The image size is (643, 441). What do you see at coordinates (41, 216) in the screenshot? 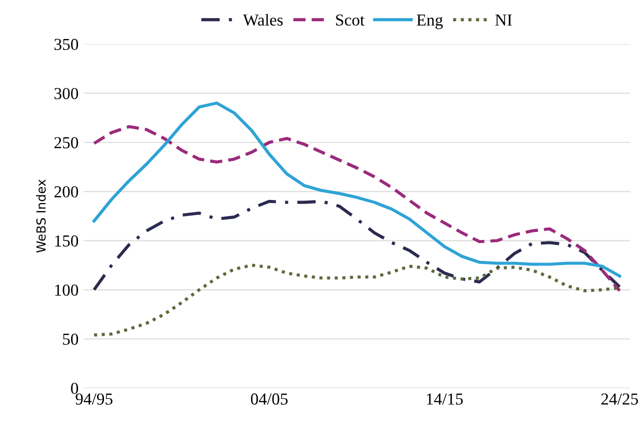
I see `y-axis-title: WeBS Index` at bounding box center [41, 216].